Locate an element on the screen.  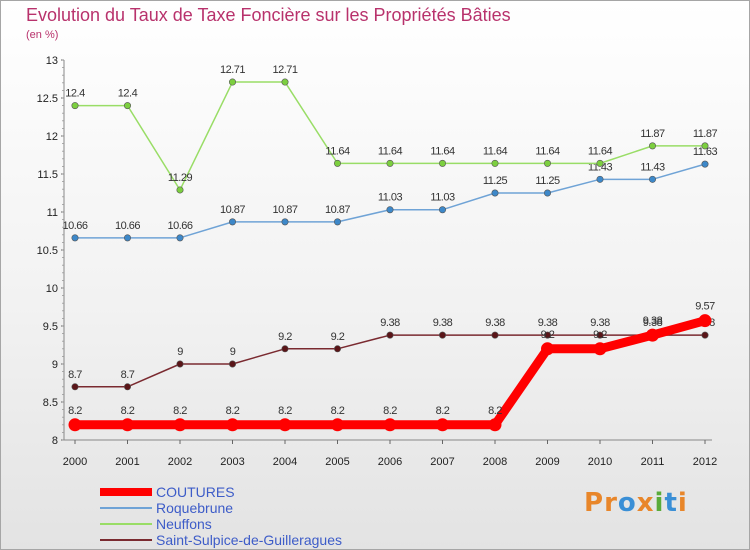
y-tick-label: 8.5 is located at coordinates (50, 403).